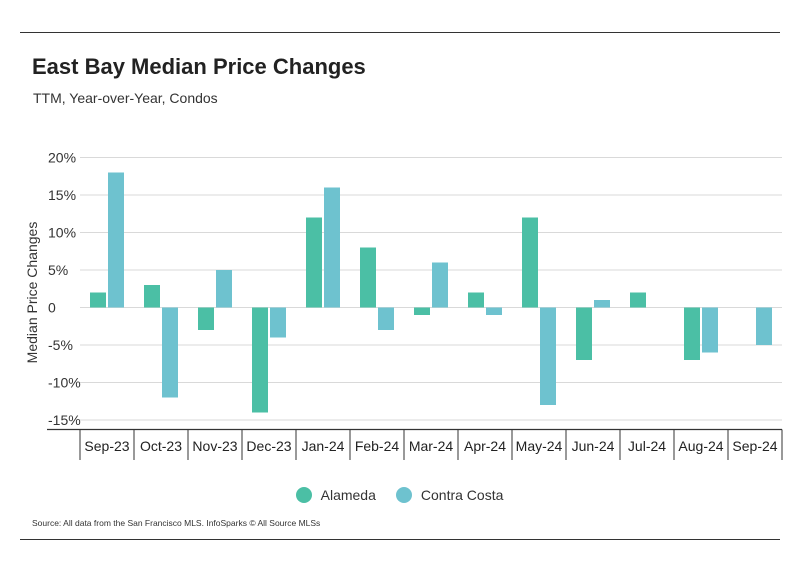  I want to click on x-tick-label: Jan-24, so click(323, 446).